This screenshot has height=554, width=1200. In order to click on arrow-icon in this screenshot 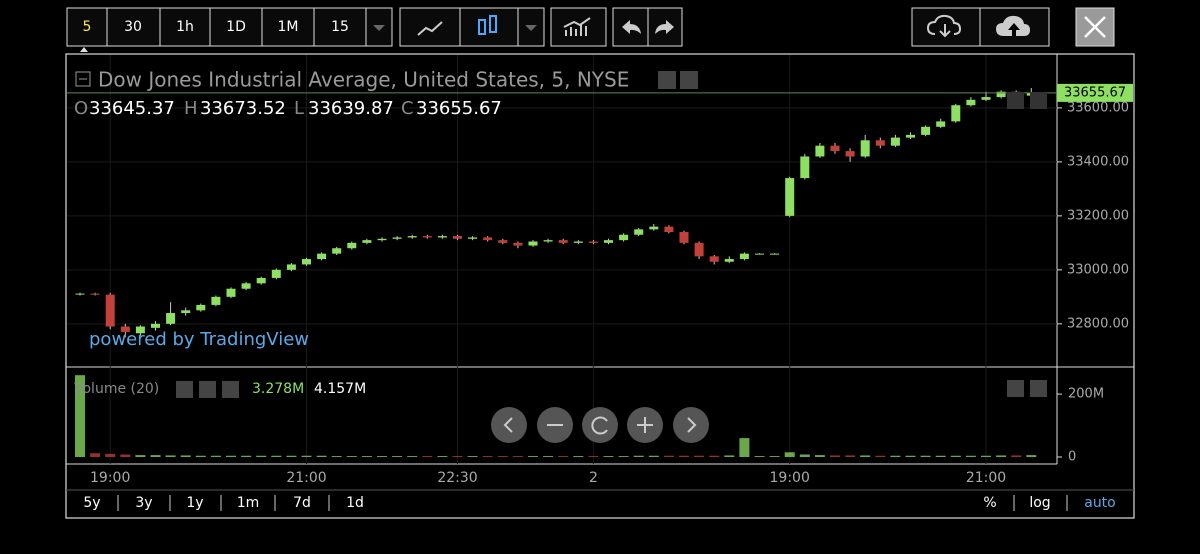, I will do `click(945, 31)`.